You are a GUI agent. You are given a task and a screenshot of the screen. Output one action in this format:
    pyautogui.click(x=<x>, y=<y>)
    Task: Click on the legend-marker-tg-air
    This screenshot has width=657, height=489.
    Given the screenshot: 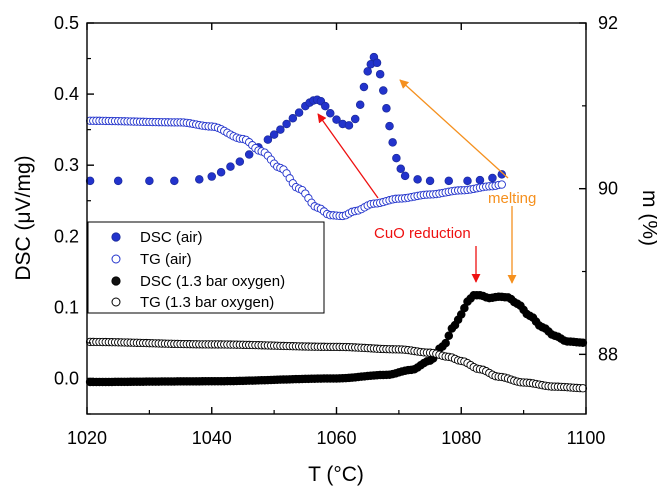 What is the action you would take?
    pyautogui.click(x=116, y=259)
    